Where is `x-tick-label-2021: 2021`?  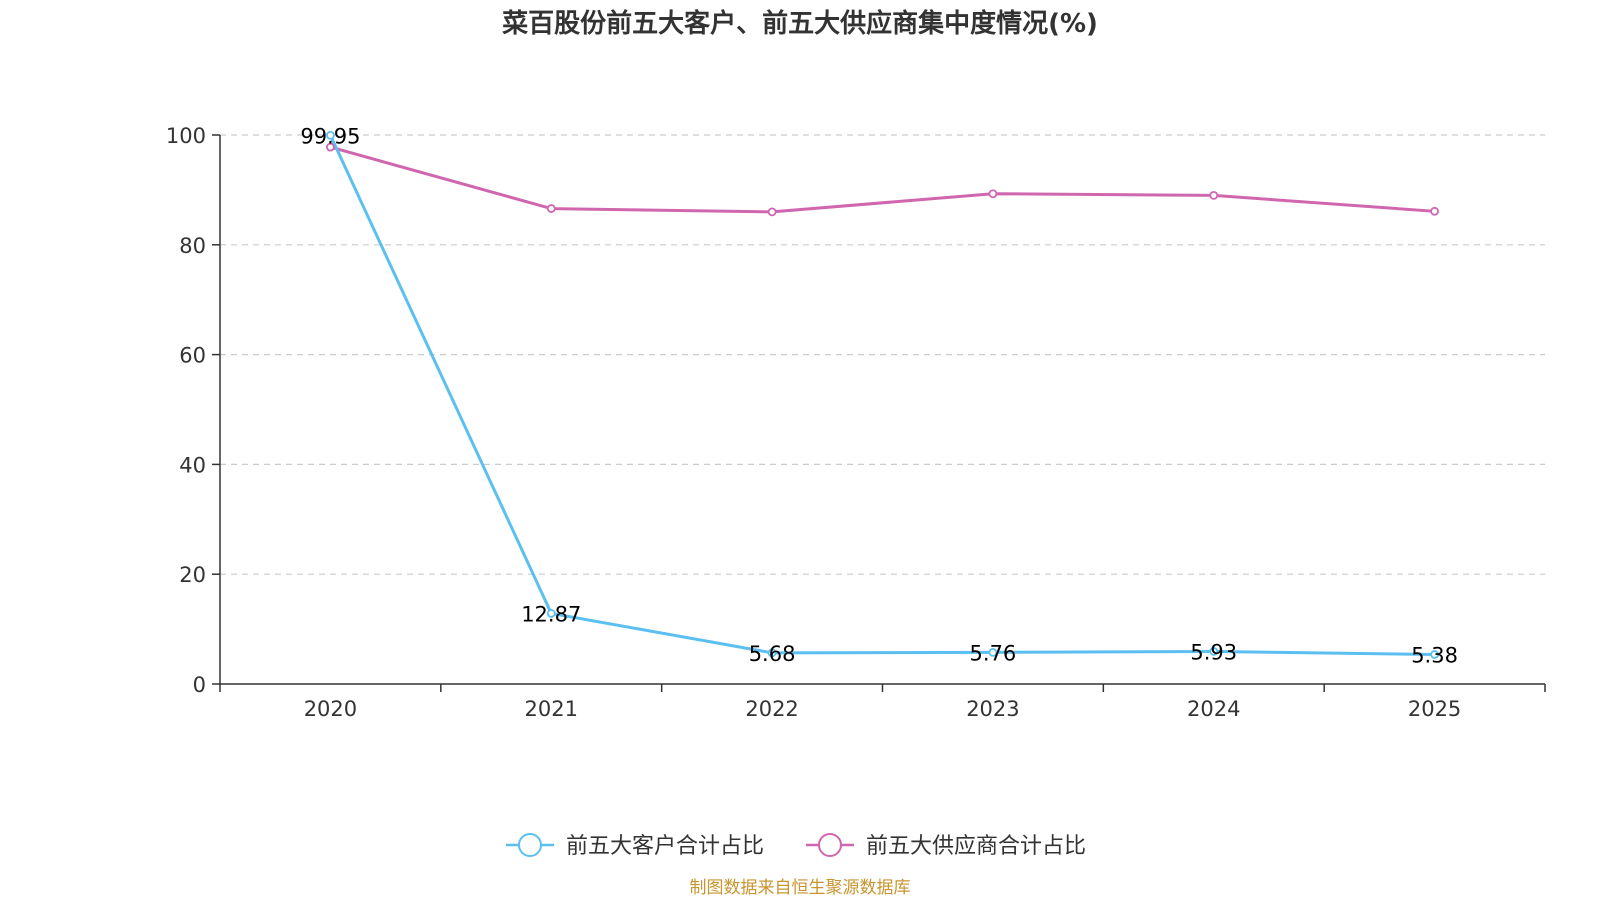
x-tick-label-2021: 2021 is located at coordinates (551, 709).